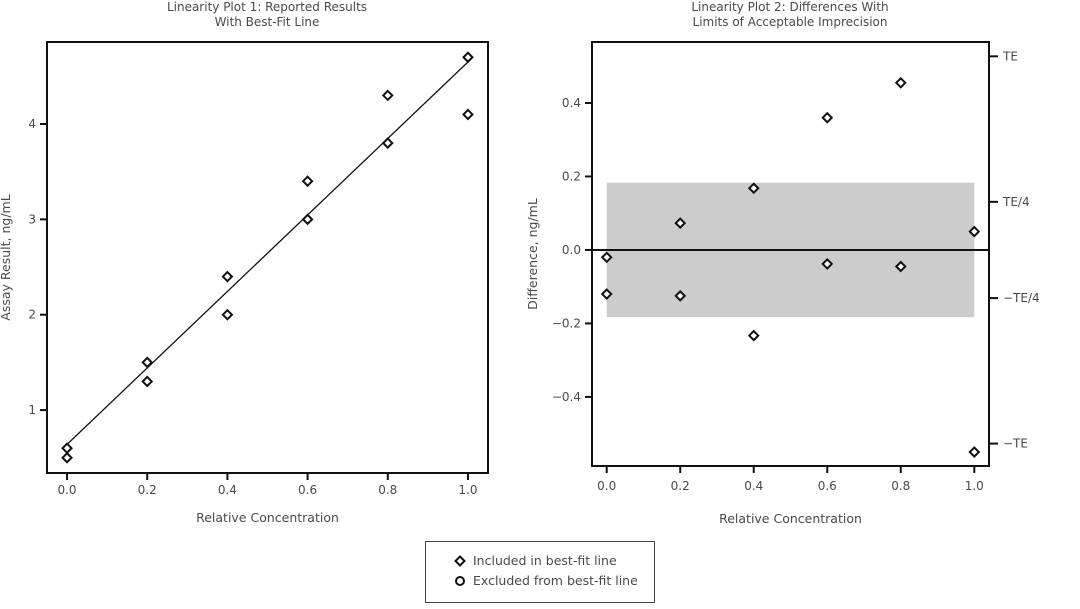 This screenshot has width=1080, height=609. Describe the element at coordinates (32, 410) in the screenshot. I see `y-tick-label: 1` at that location.